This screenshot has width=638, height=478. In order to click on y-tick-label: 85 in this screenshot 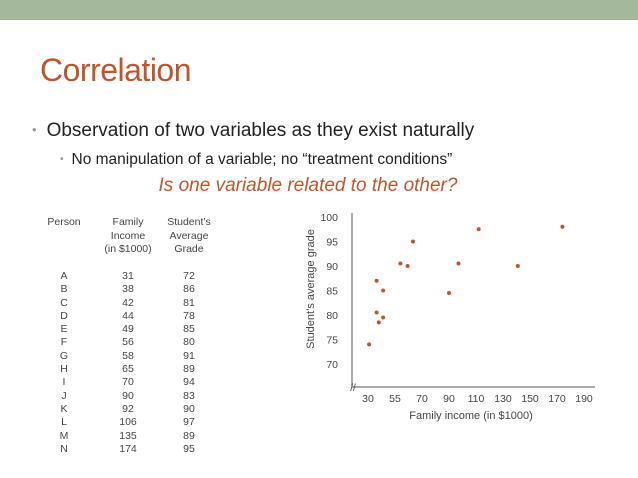, I will do `click(332, 292)`.